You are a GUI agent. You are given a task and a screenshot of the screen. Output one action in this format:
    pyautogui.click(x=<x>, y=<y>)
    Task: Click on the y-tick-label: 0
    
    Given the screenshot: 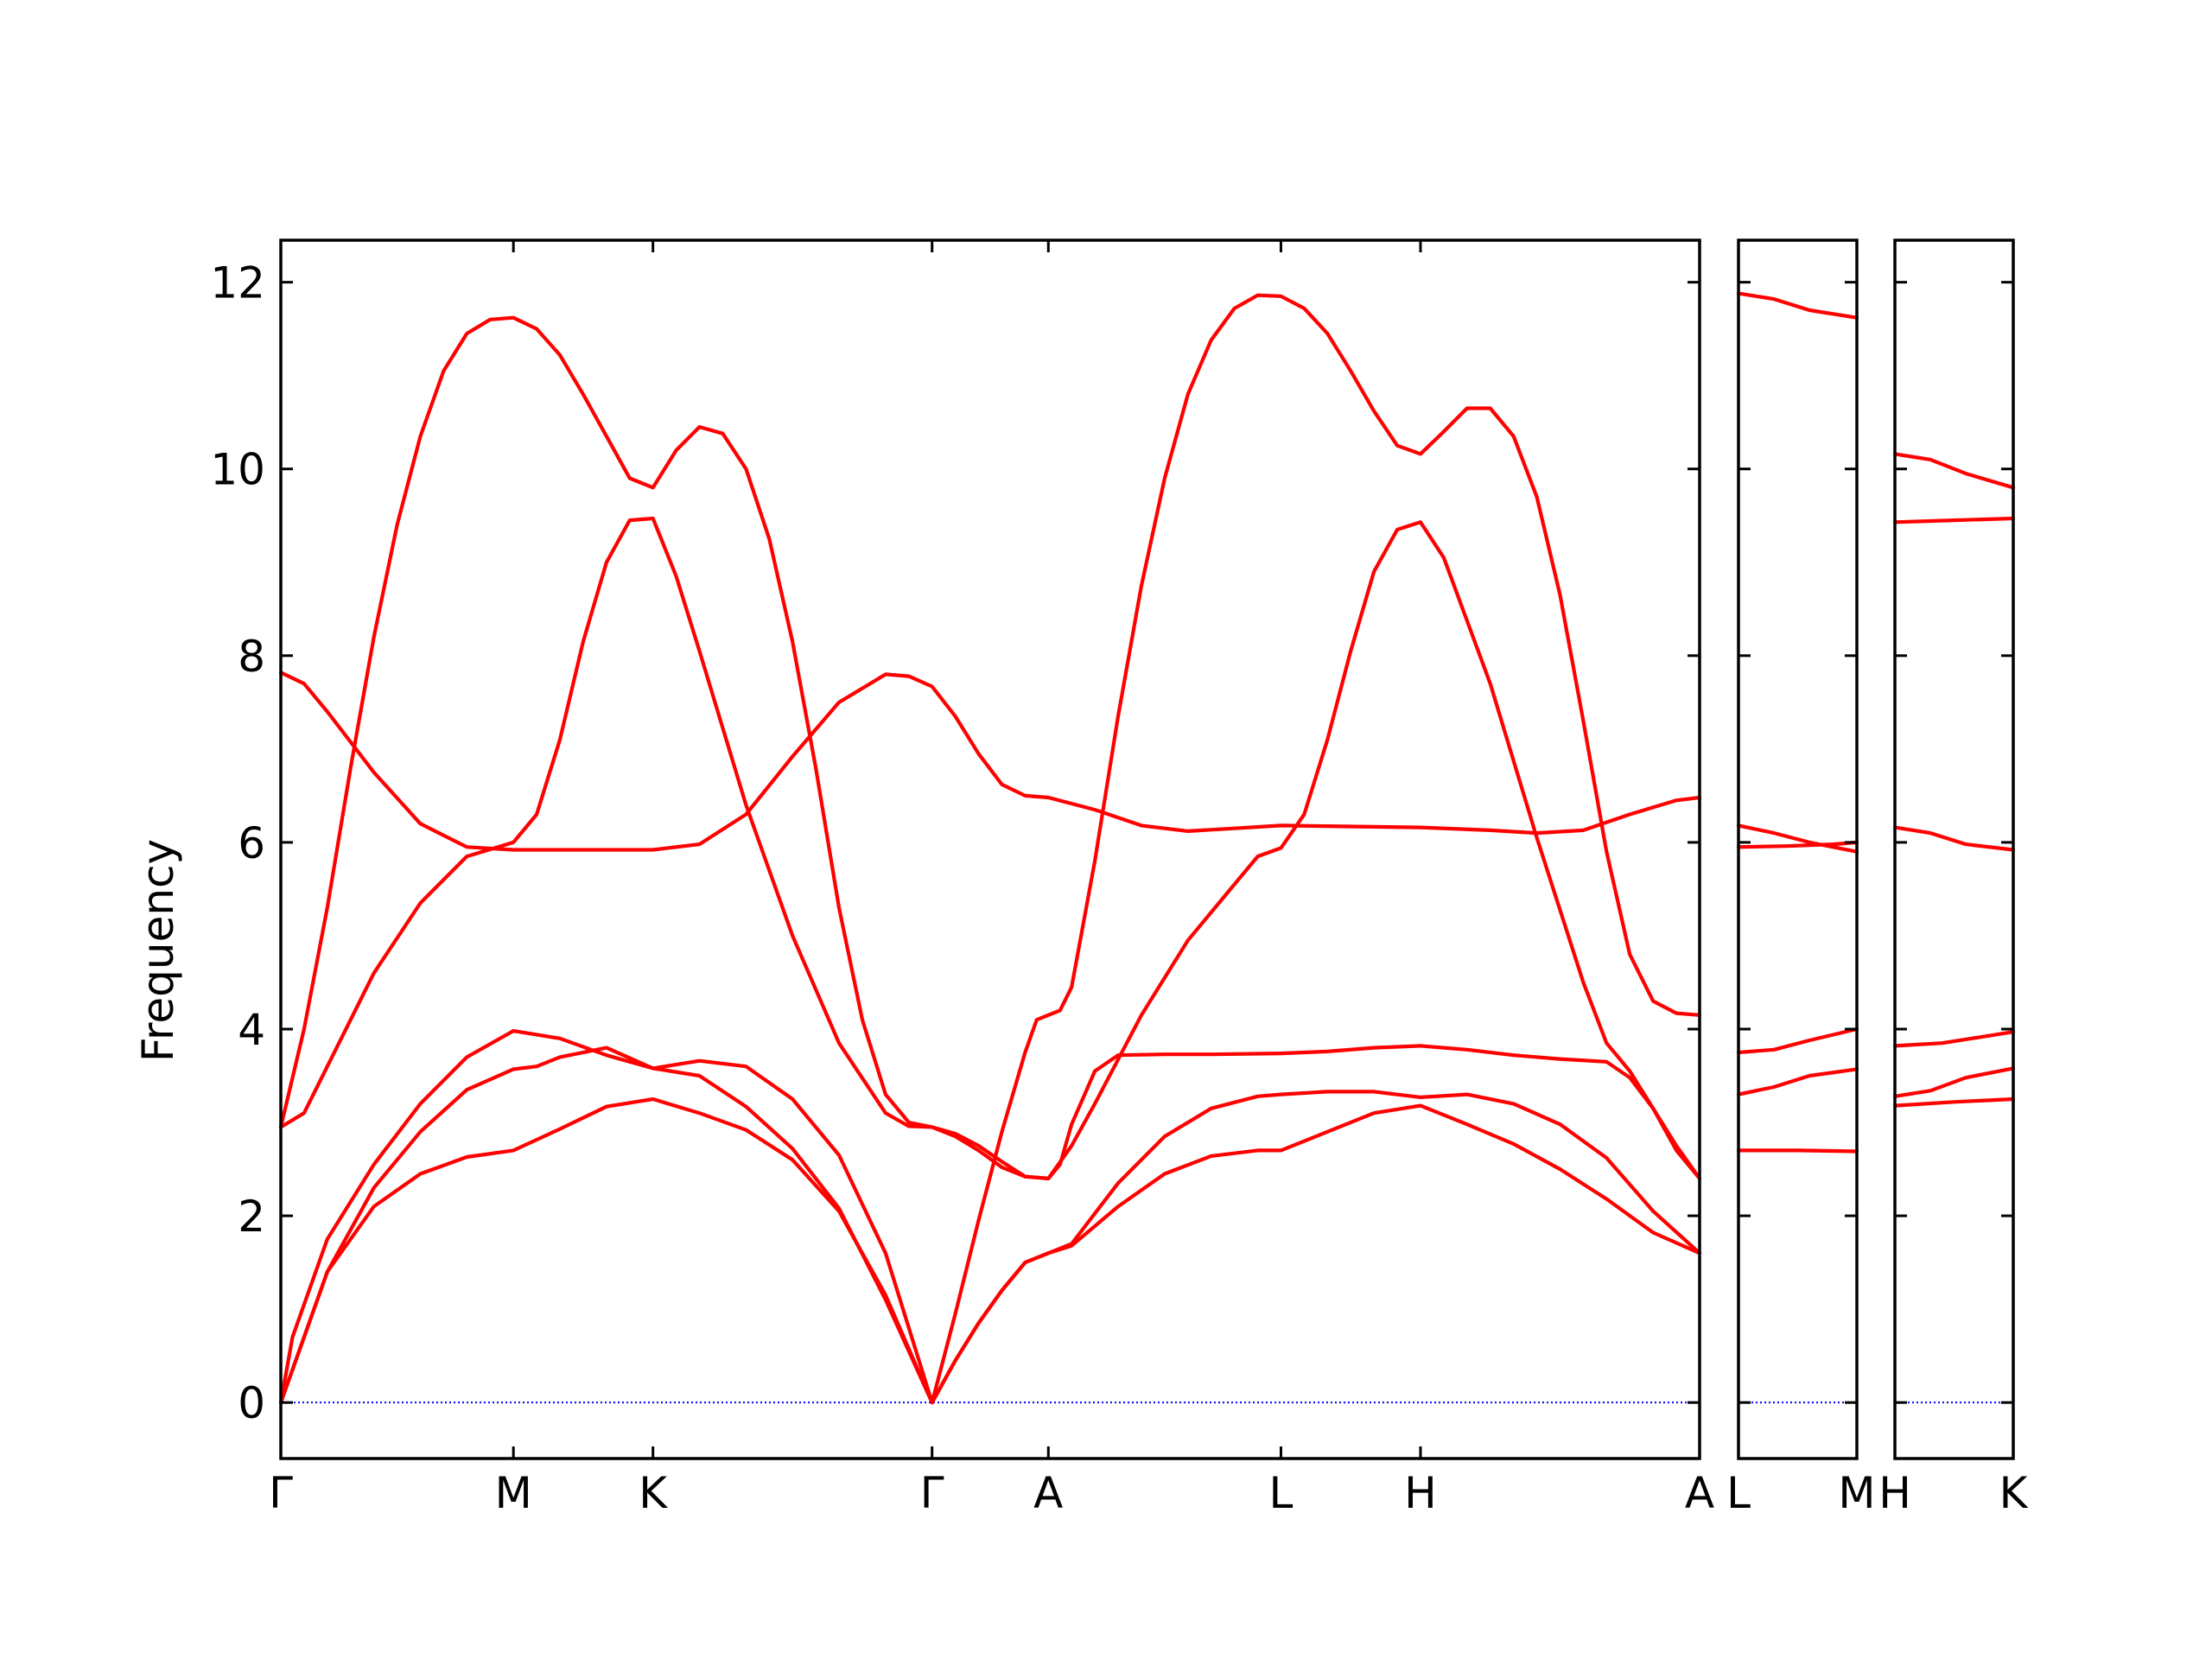 What is the action you would take?
    pyautogui.click(x=251, y=1403)
    